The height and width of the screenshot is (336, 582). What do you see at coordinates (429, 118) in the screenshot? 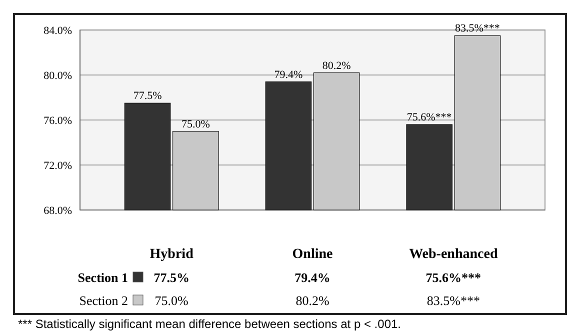
I see `text: 75.6%***` at bounding box center [429, 118].